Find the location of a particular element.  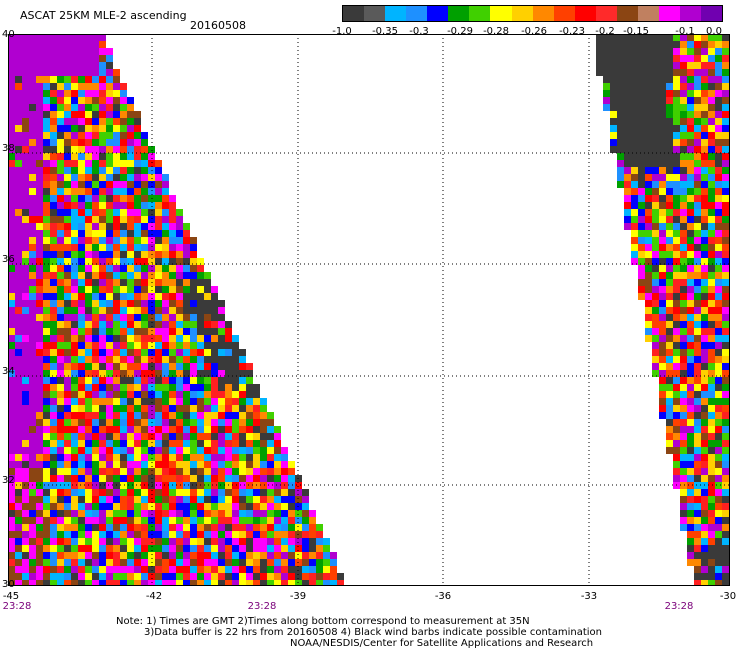

lon-label-45: -45 is located at coordinates (11, 596).